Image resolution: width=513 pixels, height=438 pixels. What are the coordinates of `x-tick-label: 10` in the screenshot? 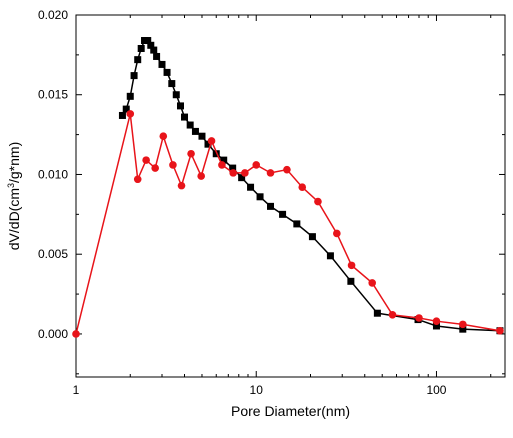 It's located at (257, 390).